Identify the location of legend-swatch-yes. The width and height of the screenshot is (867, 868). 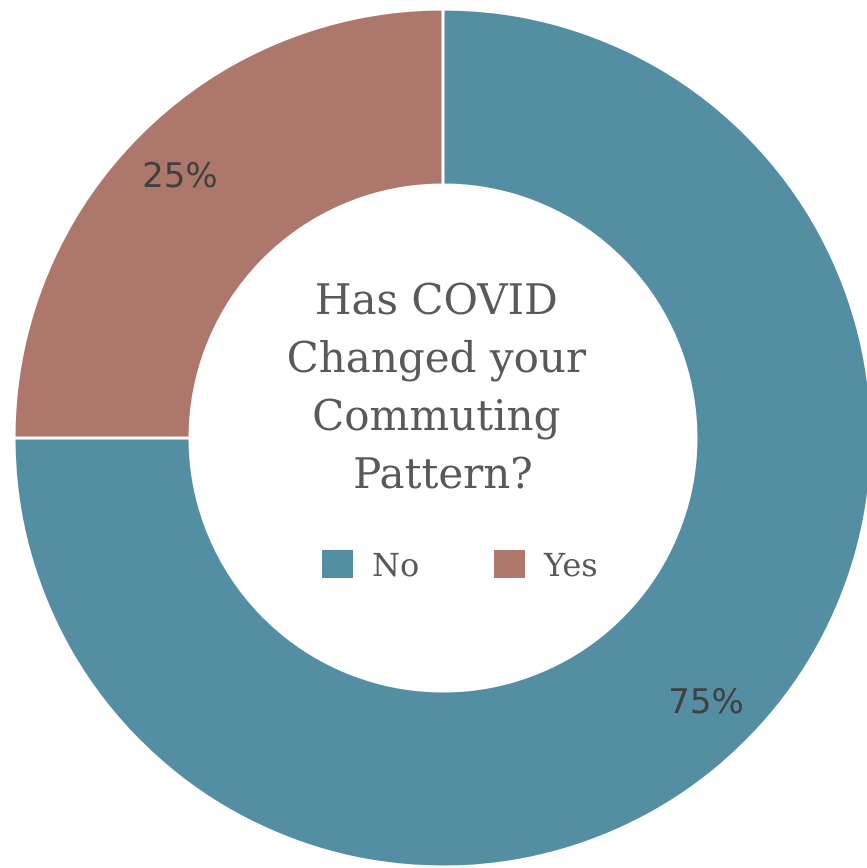
(509, 564).